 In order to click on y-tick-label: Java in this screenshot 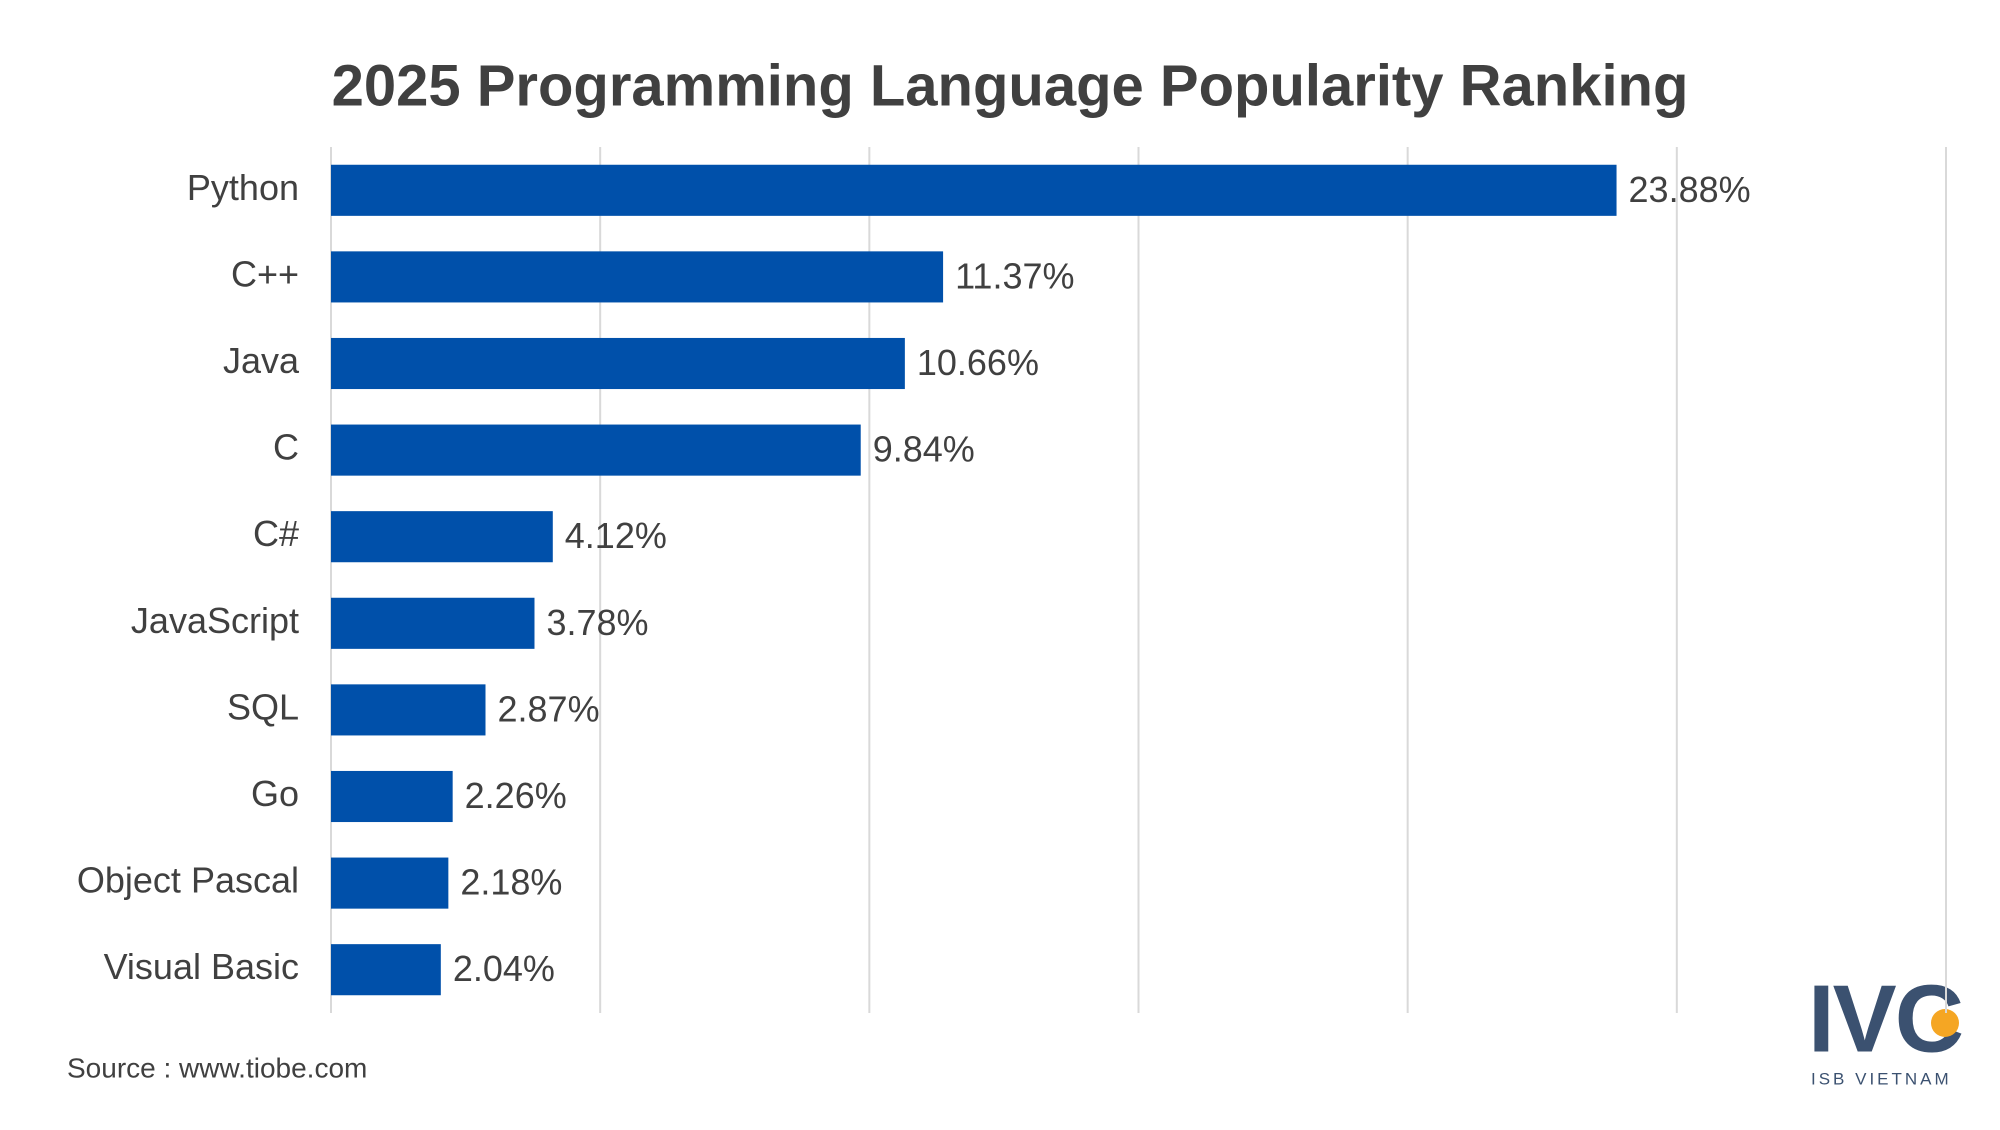, I will do `click(261, 360)`.